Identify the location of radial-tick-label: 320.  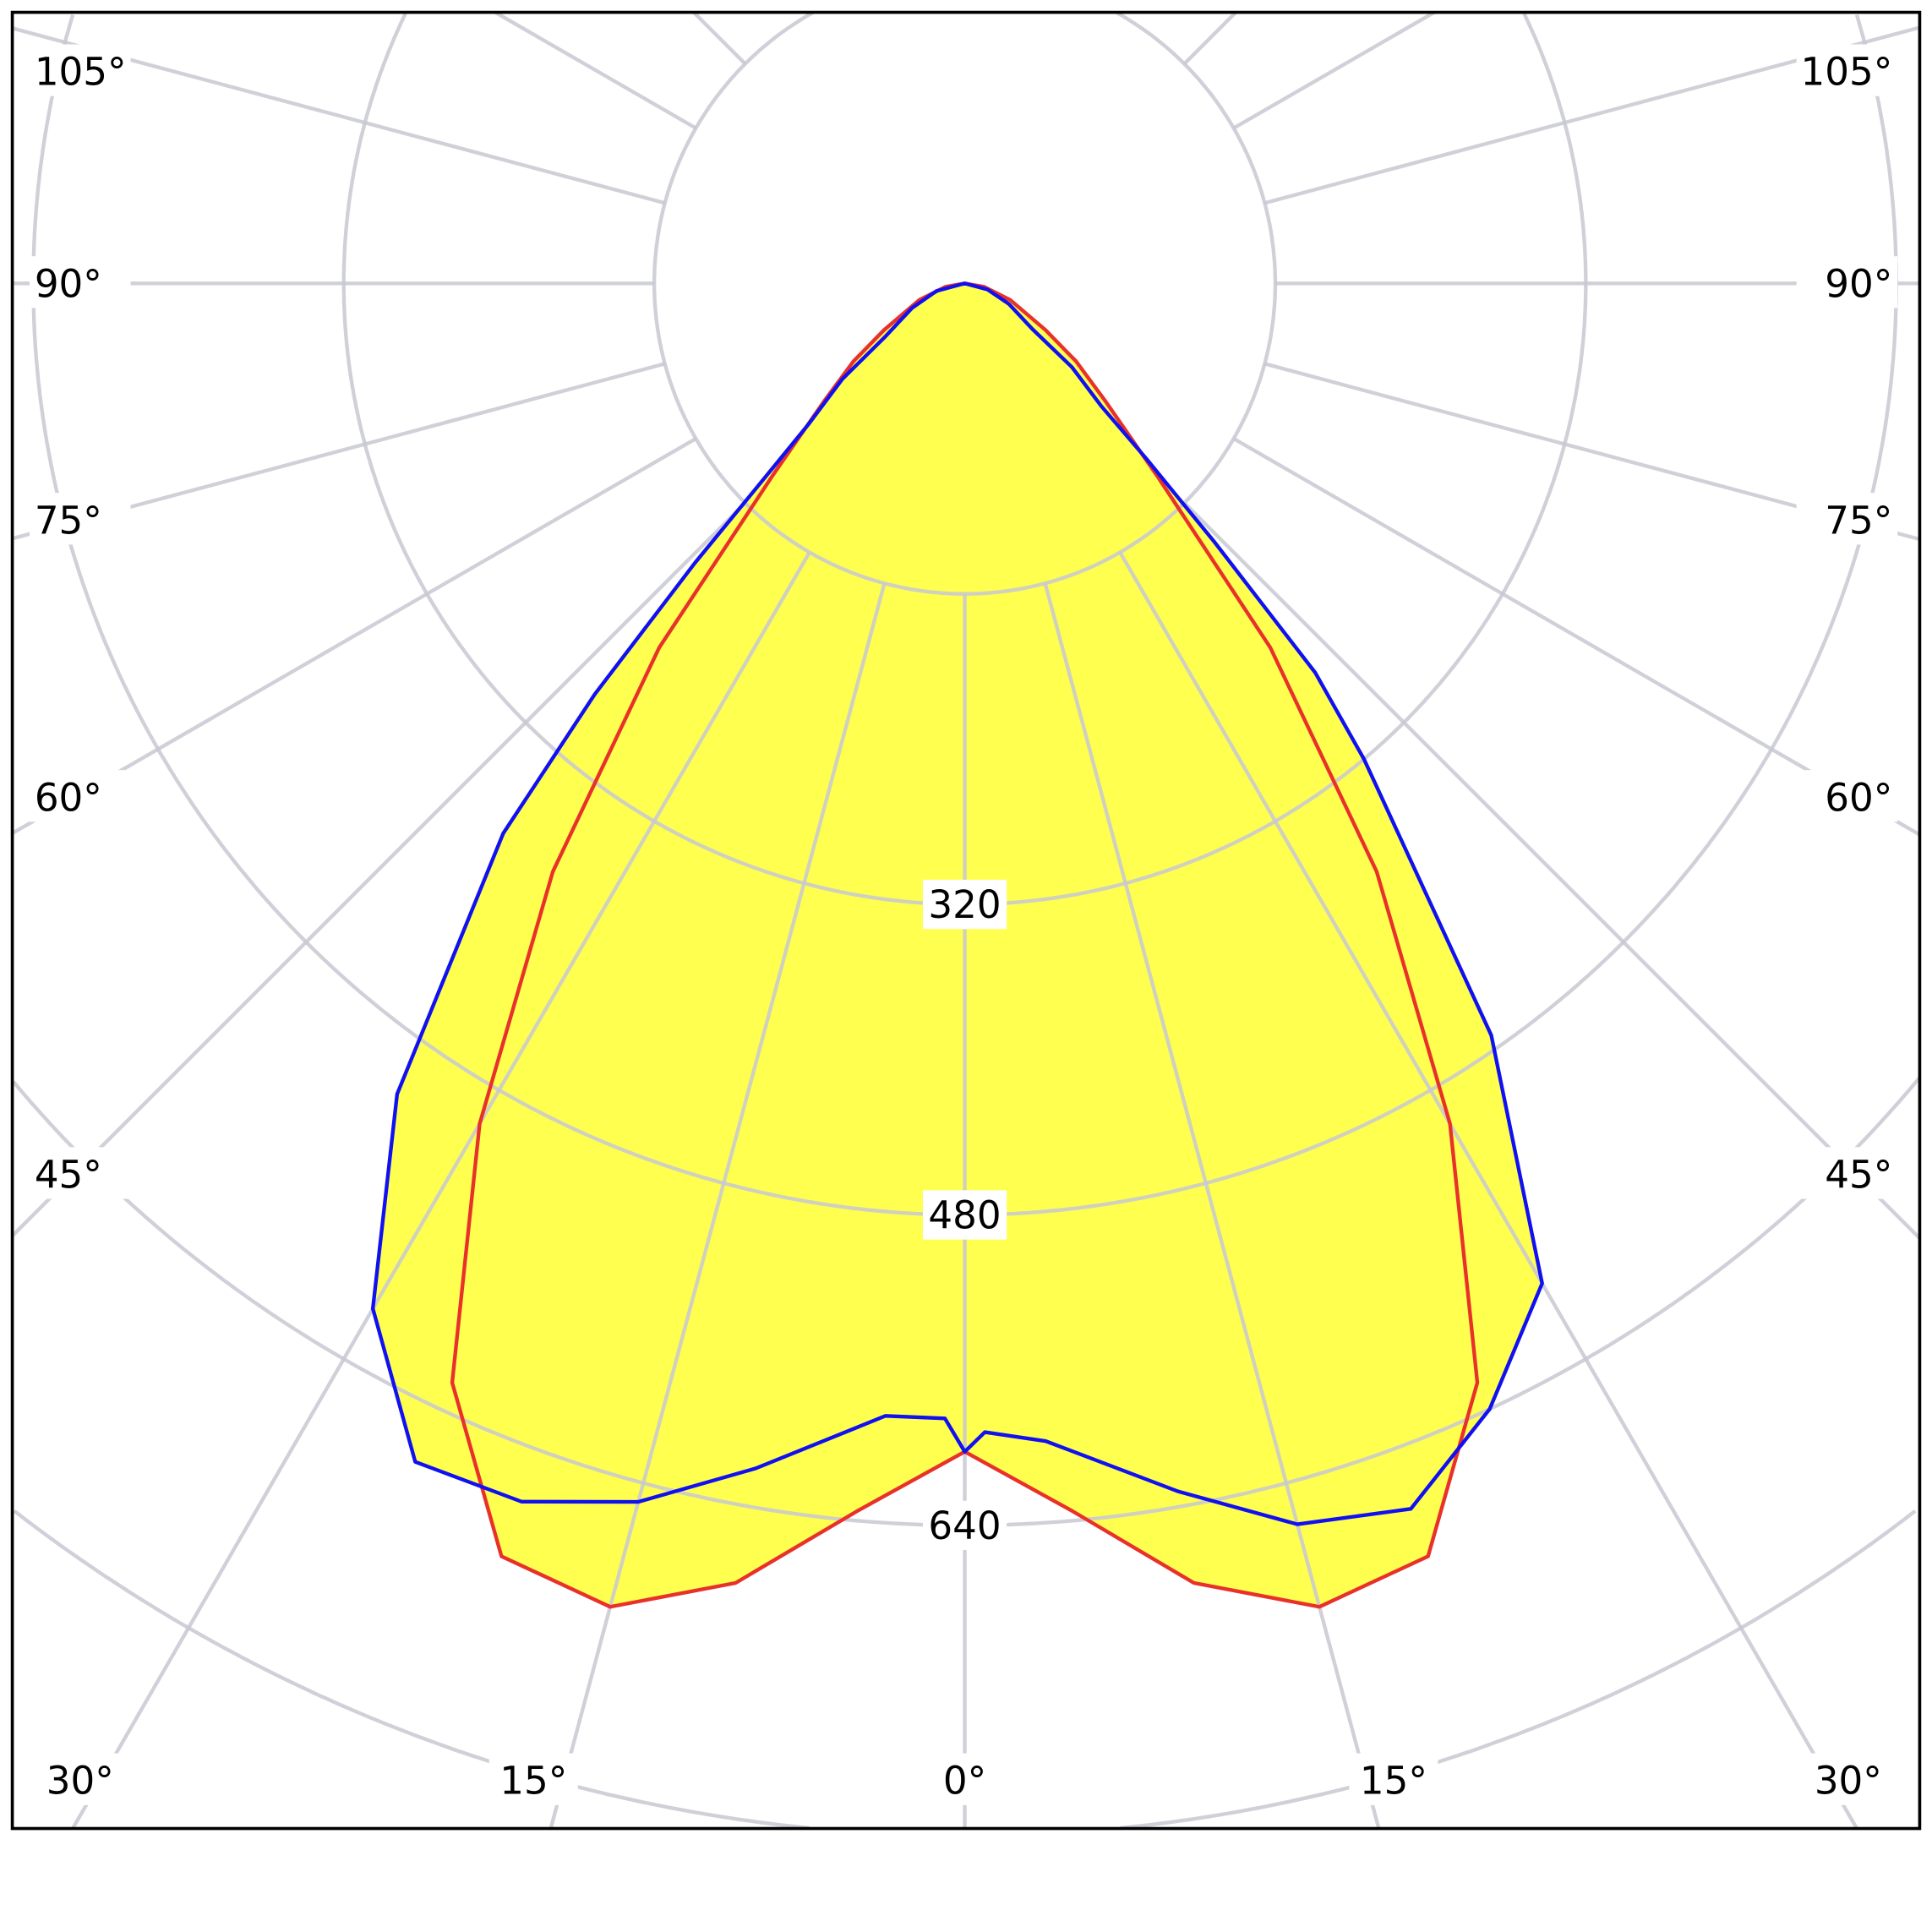
(964, 904).